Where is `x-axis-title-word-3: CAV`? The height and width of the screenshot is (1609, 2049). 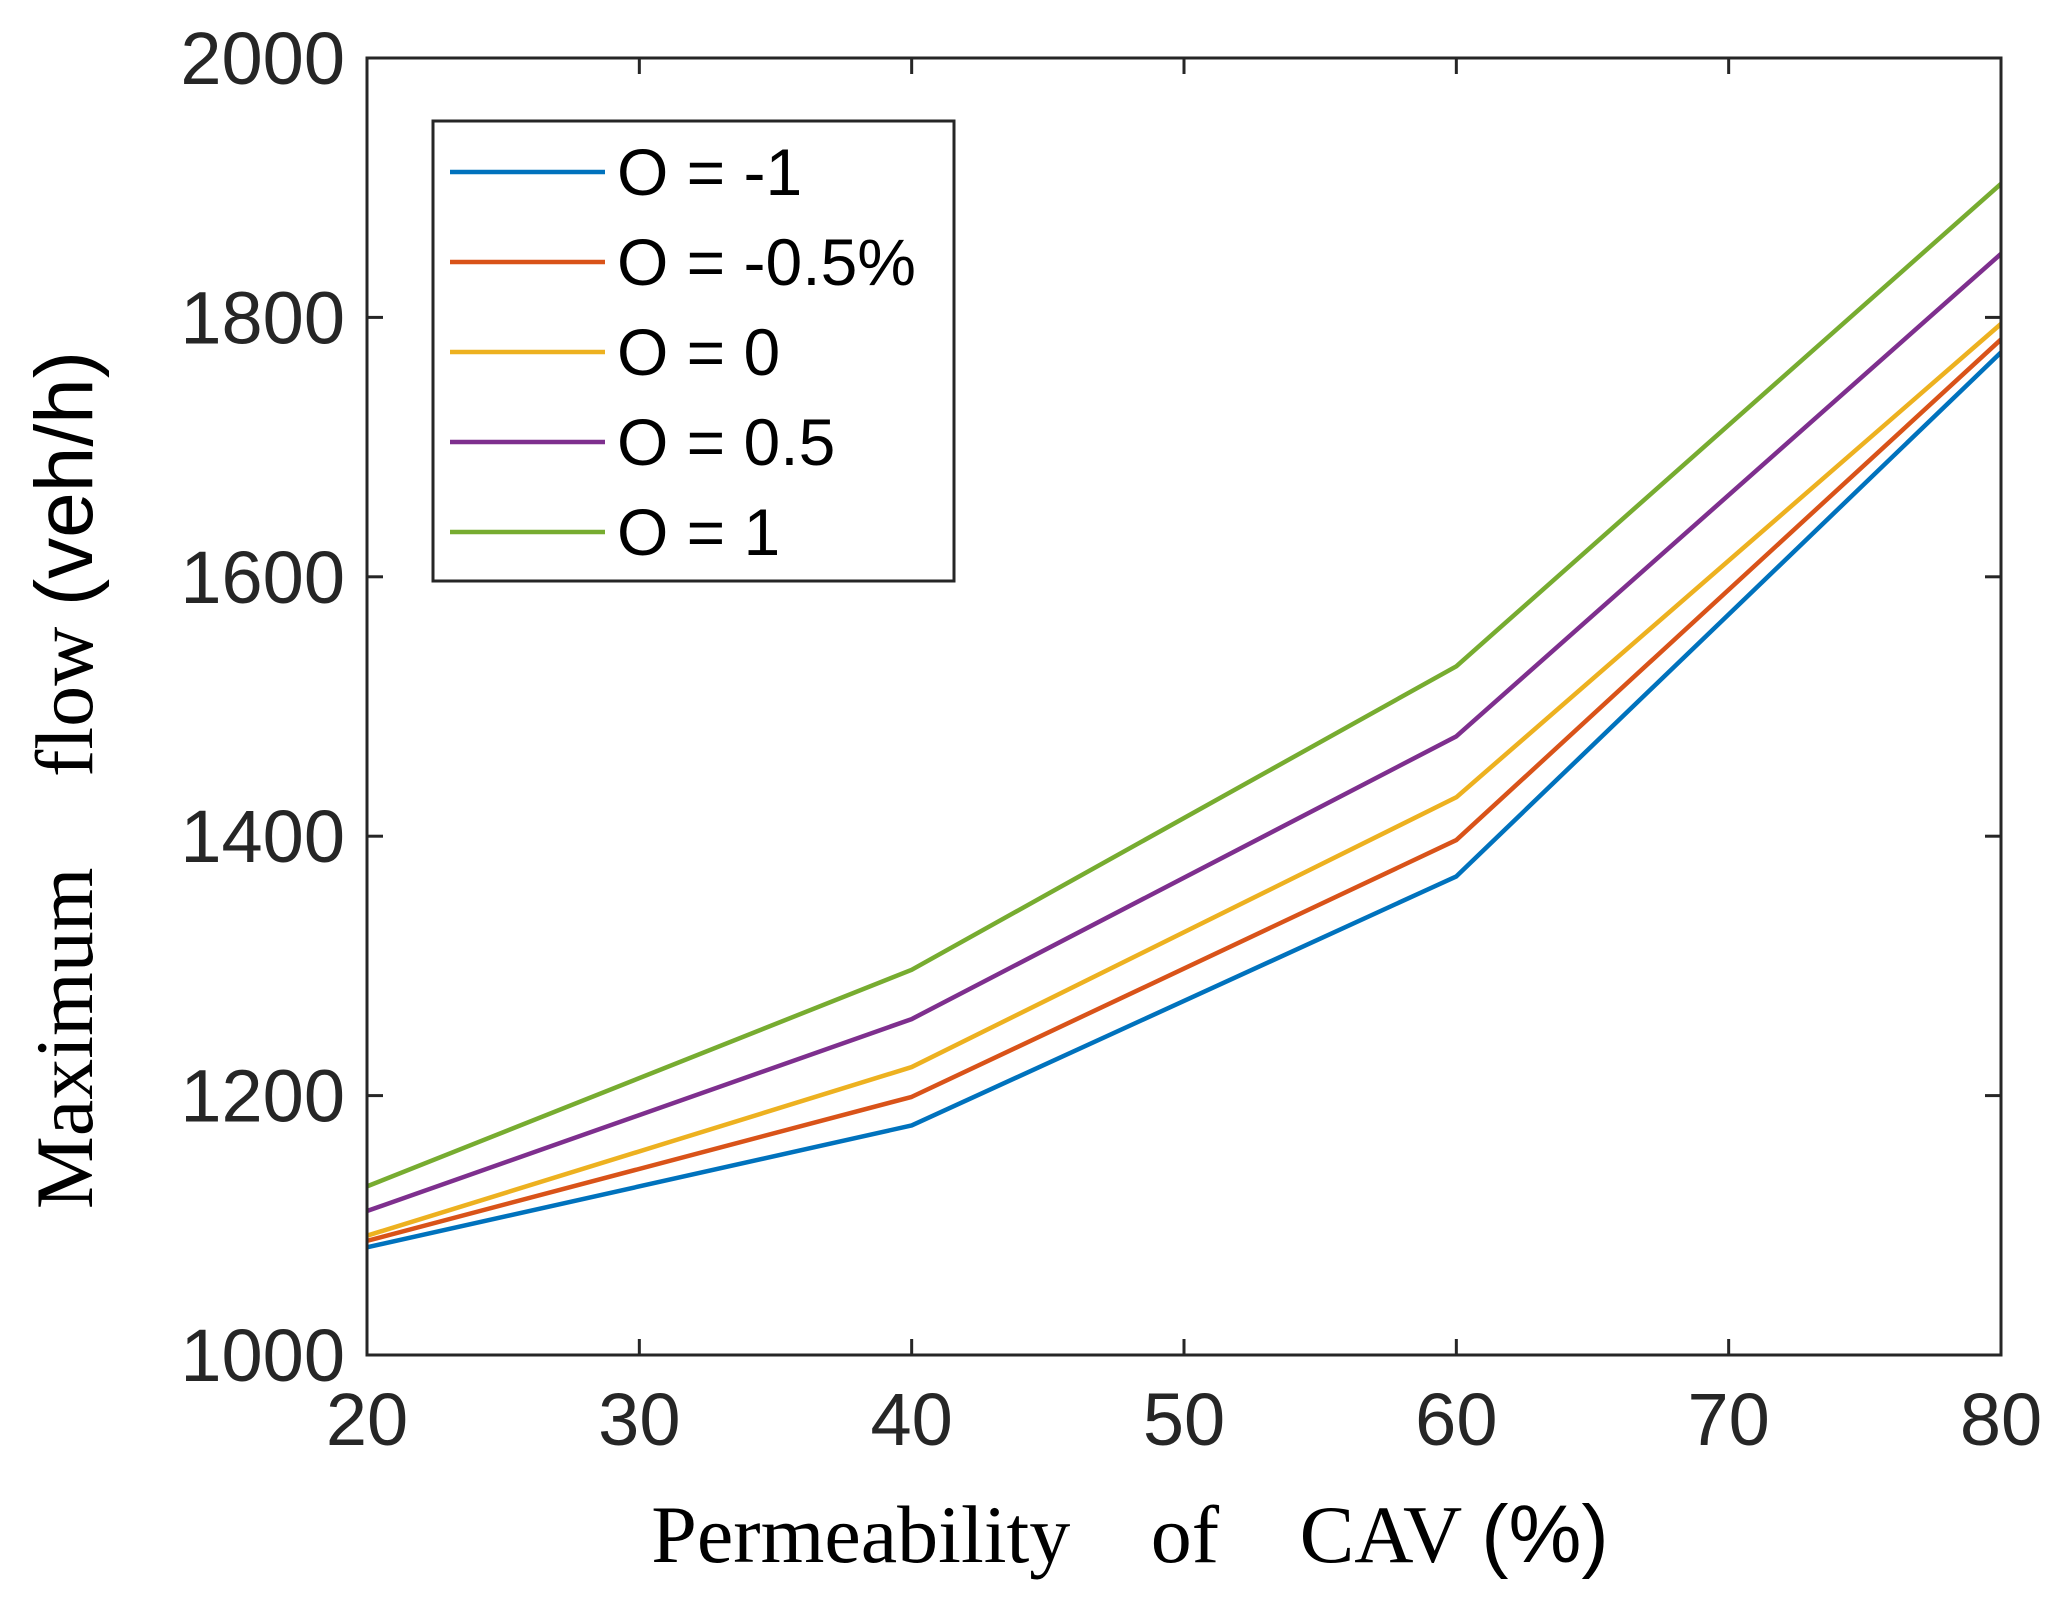 x-axis-title-word-3: CAV is located at coordinates (1381, 1534).